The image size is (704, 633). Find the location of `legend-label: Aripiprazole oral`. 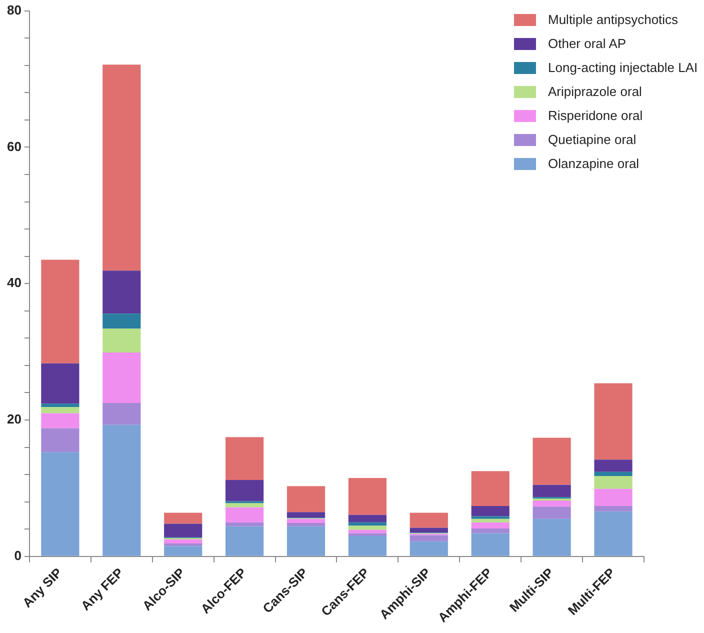

legend-label: Aripiprazole oral is located at coordinates (595, 91).